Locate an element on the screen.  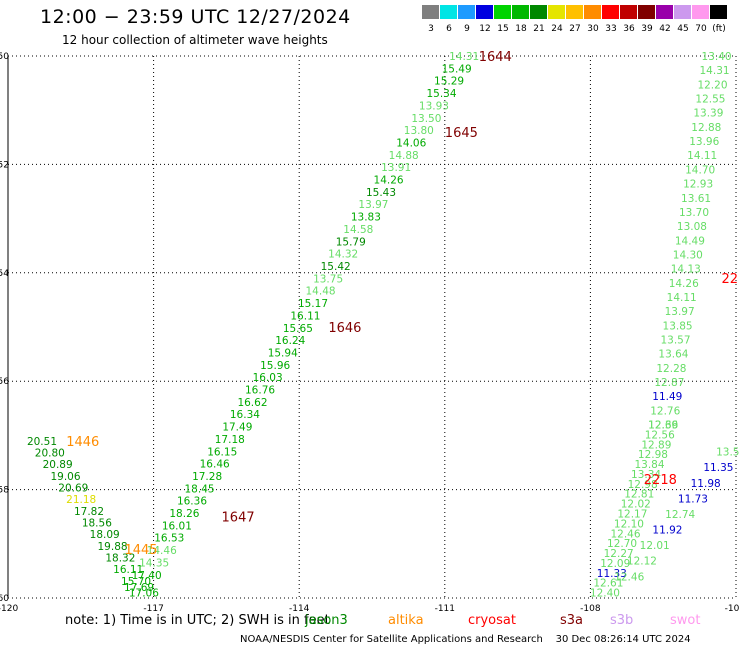
swh-value: 15.79 is located at coordinates (351, 242).